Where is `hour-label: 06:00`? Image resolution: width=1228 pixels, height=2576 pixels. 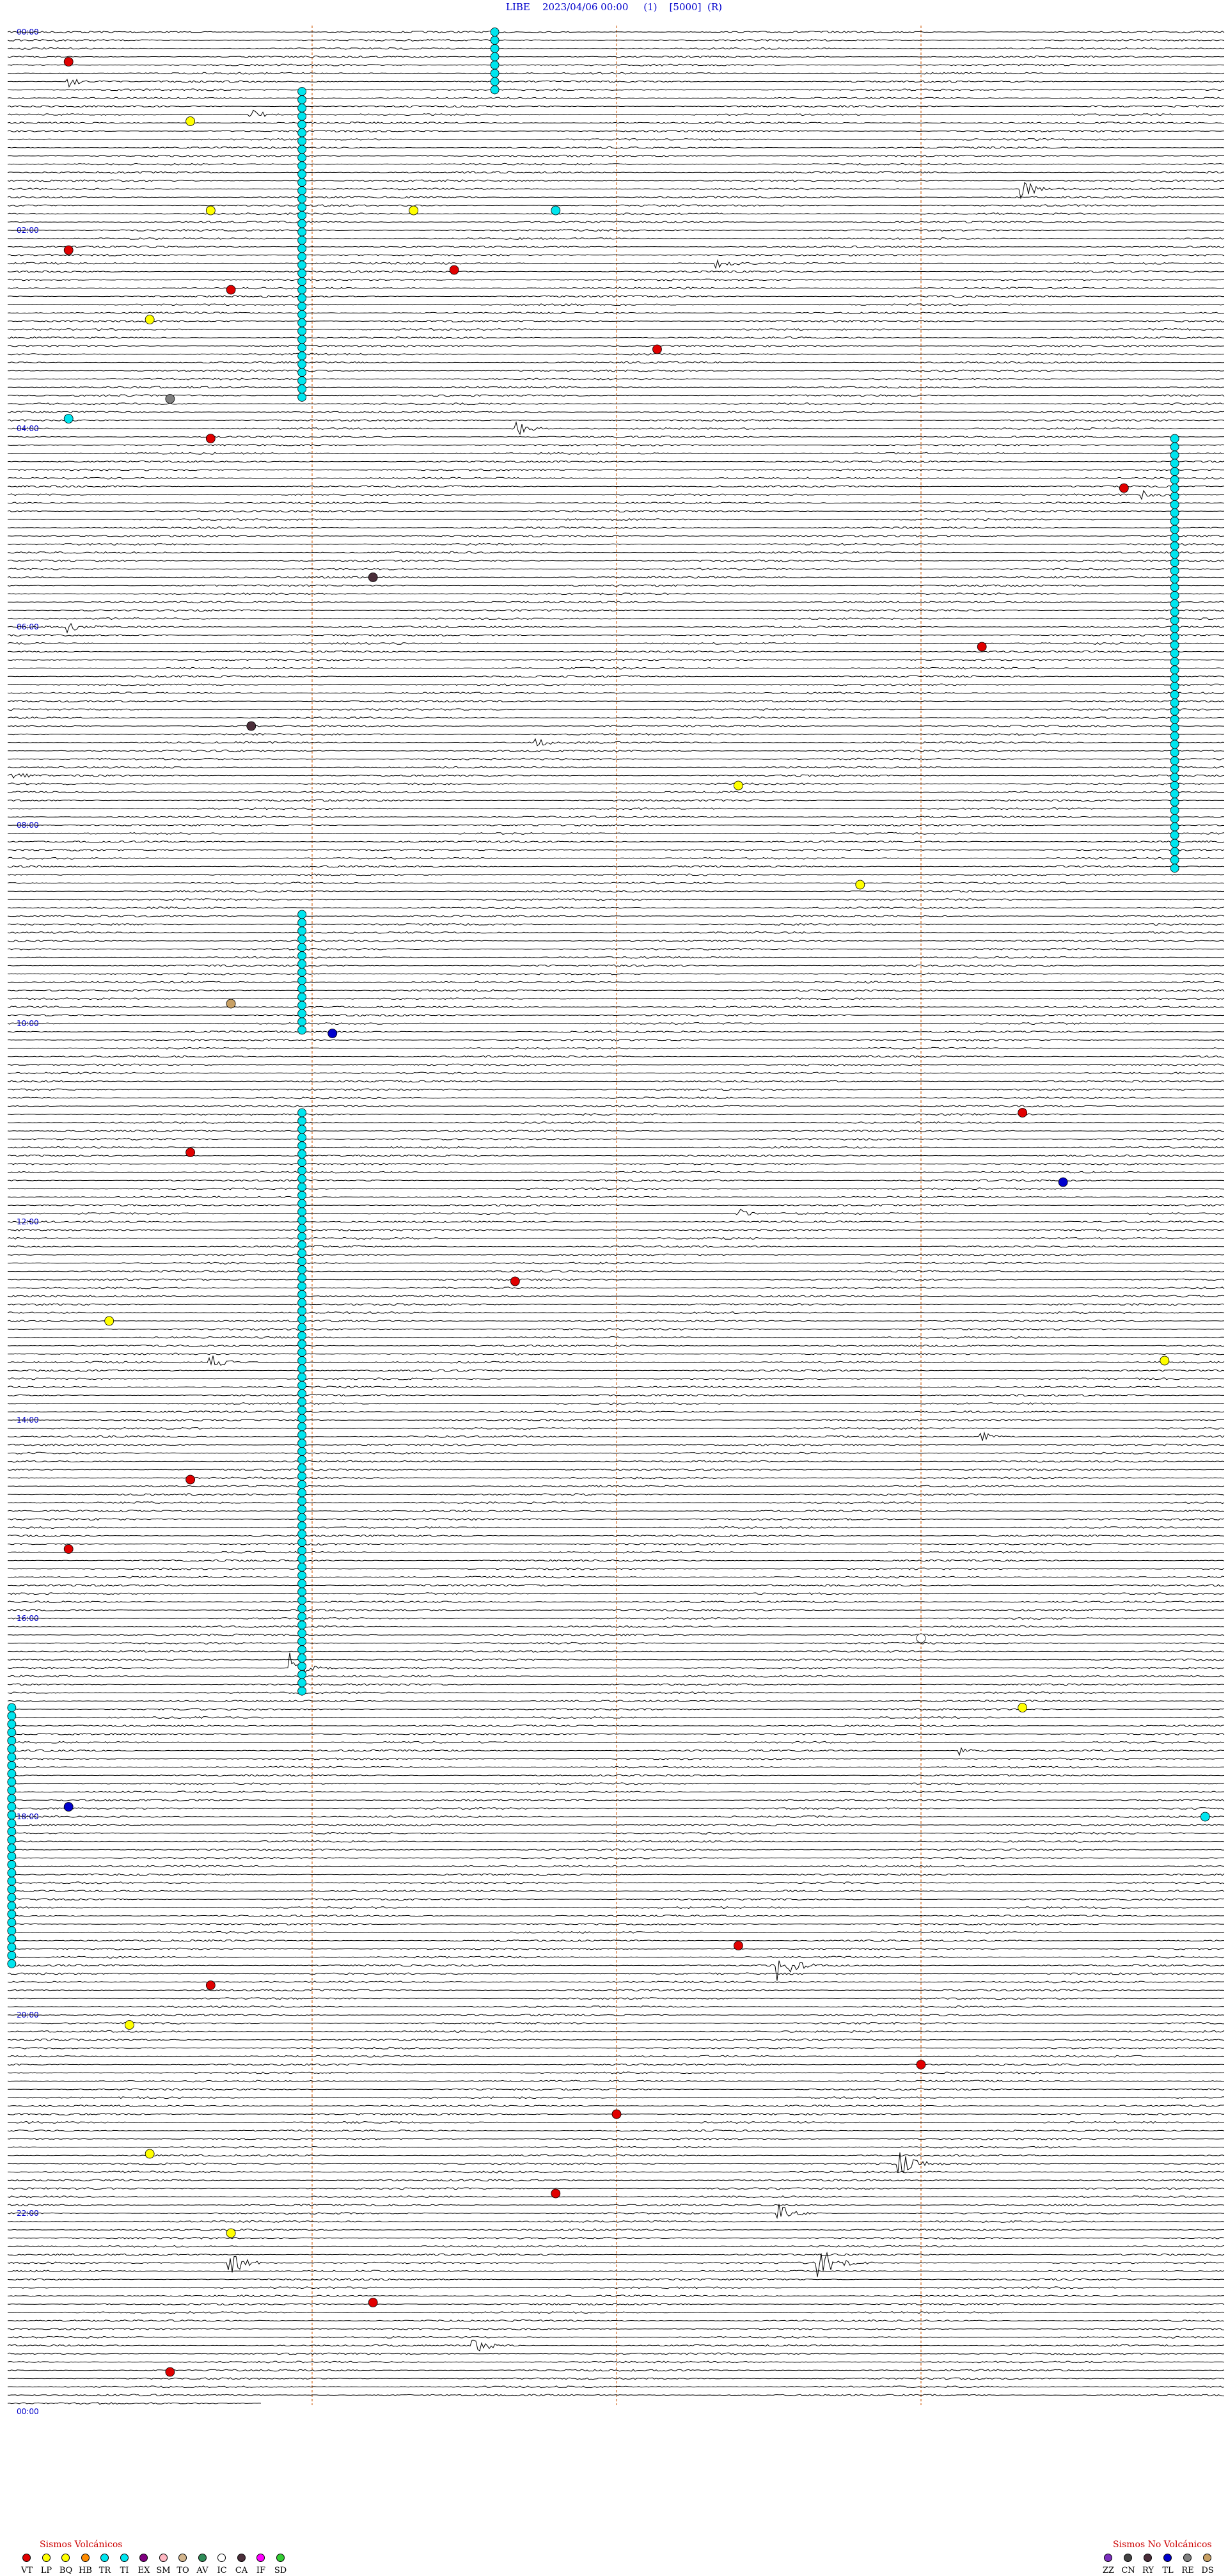
hour-label: 06:00 is located at coordinates (28, 626).